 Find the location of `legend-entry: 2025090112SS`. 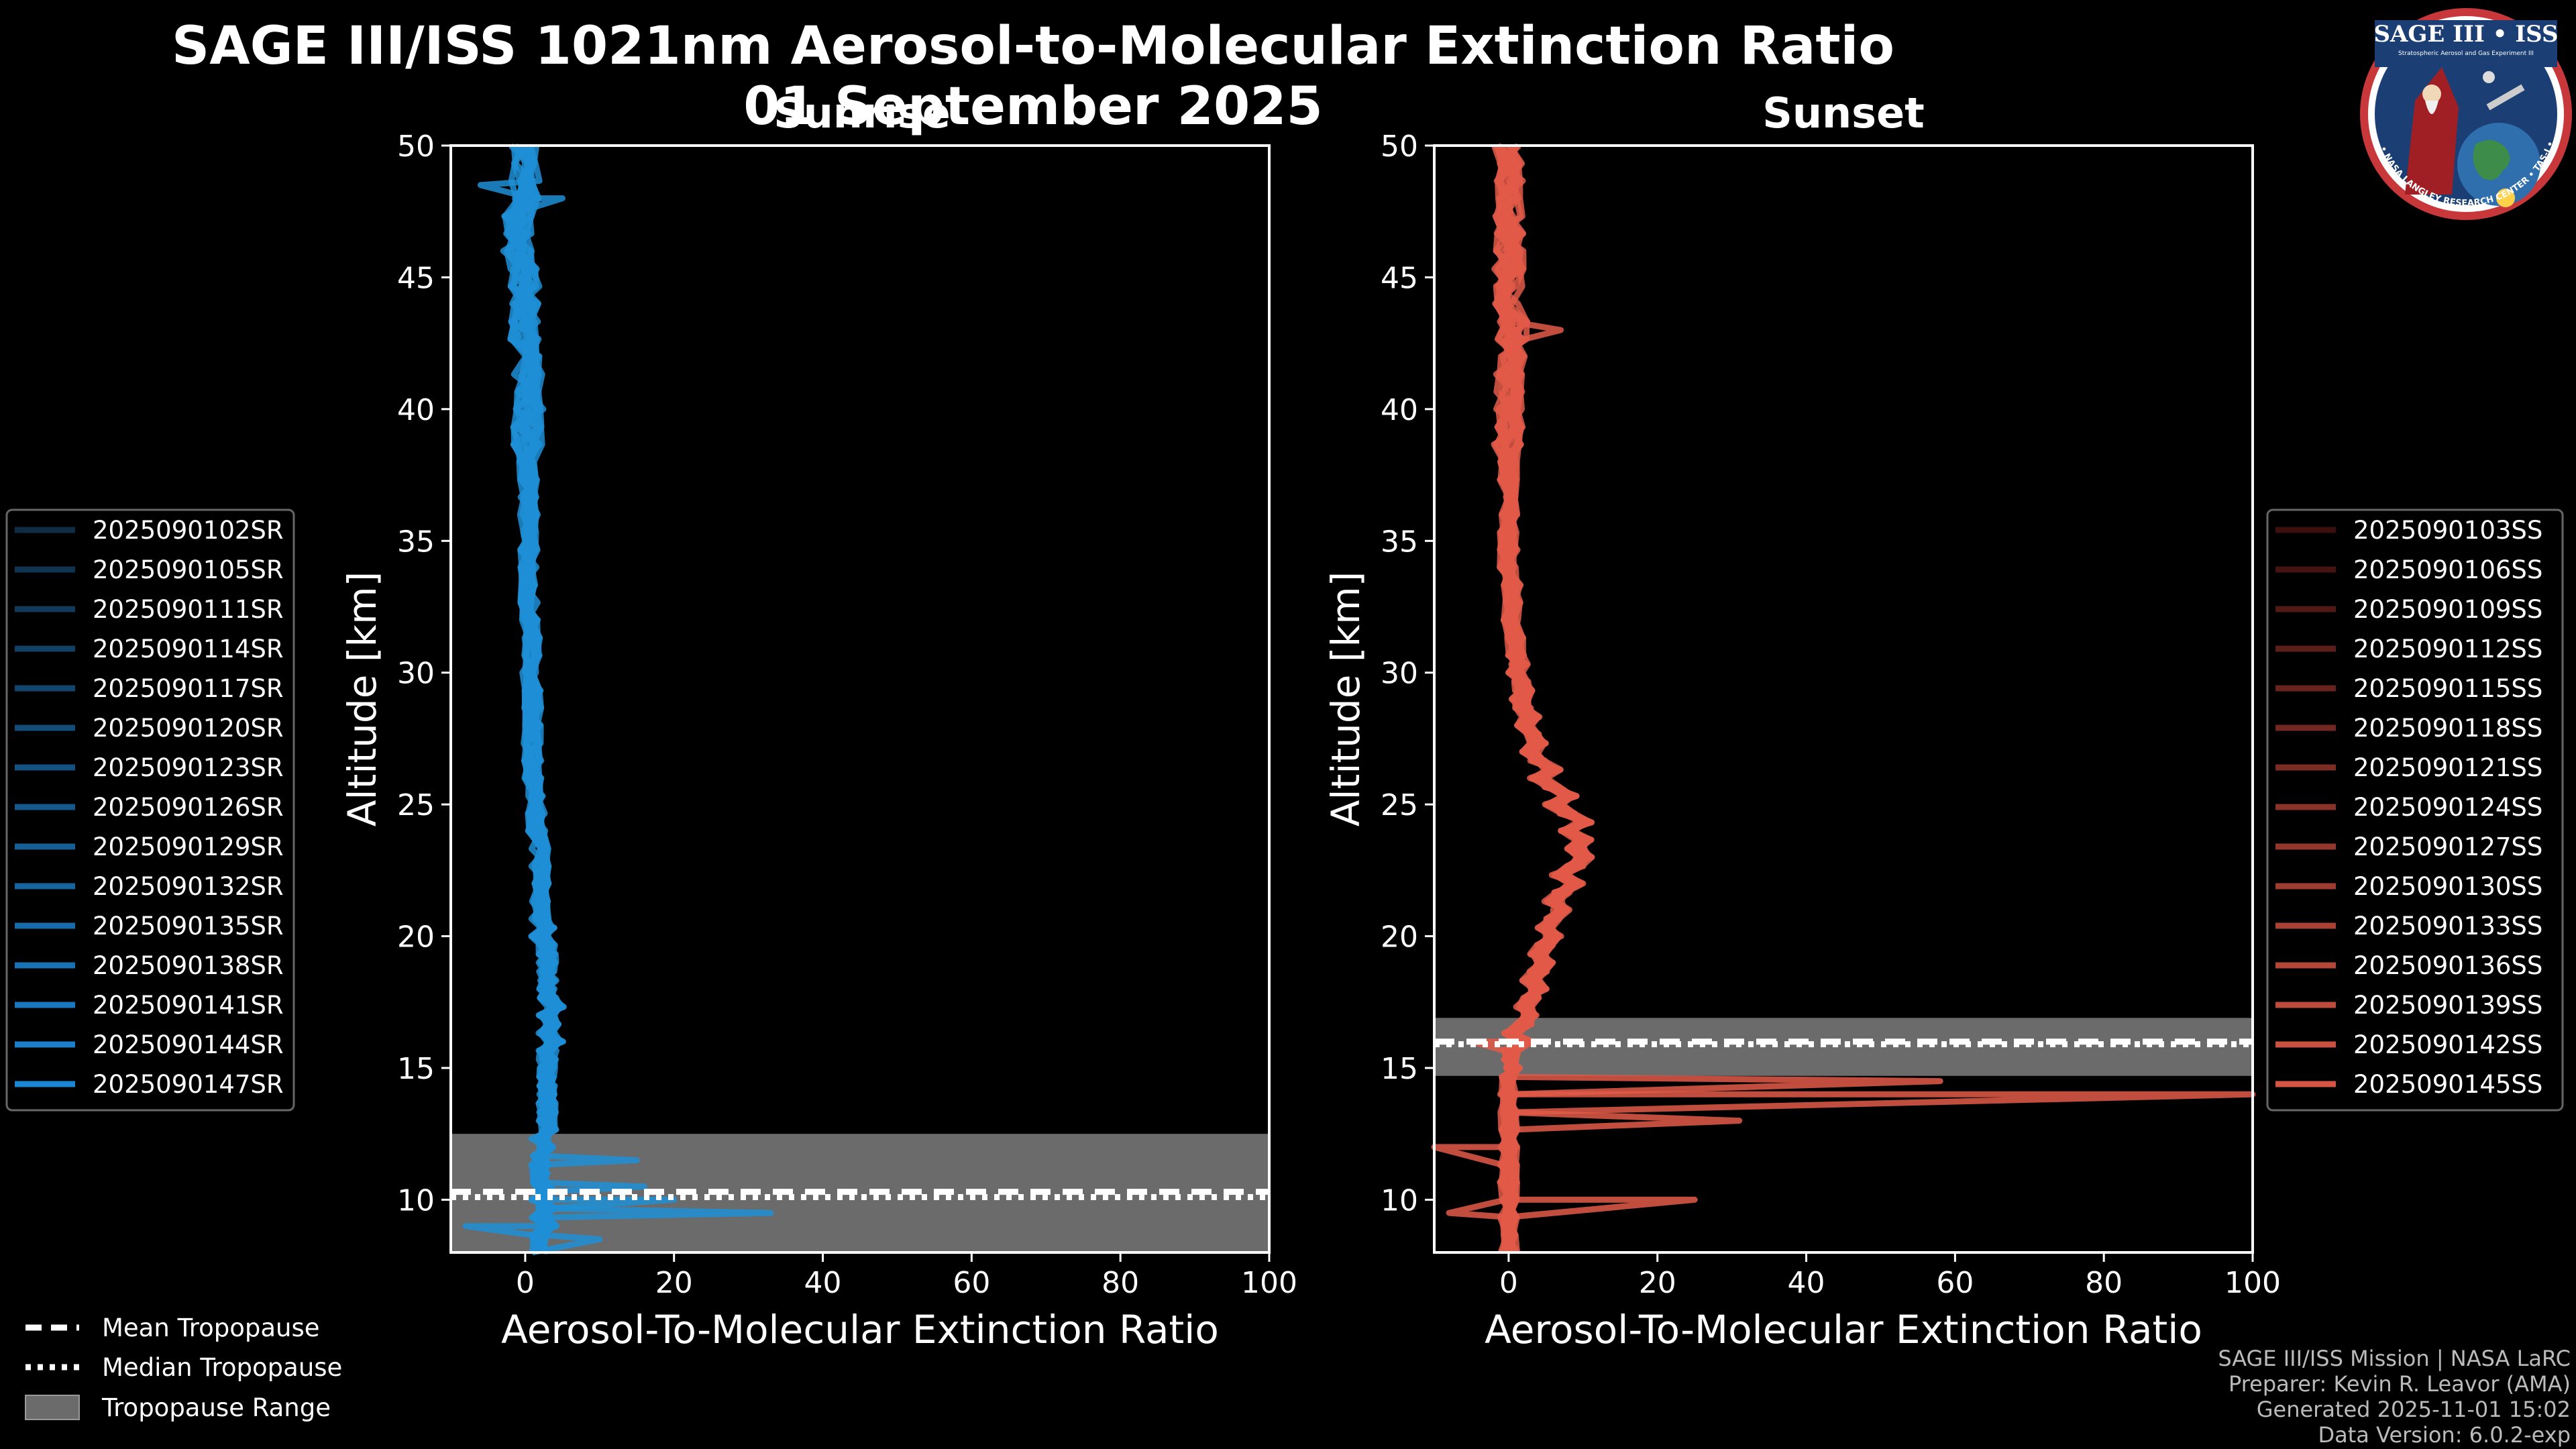

legend-entry: 2025090112SS is located at coordinates (2447, 649).